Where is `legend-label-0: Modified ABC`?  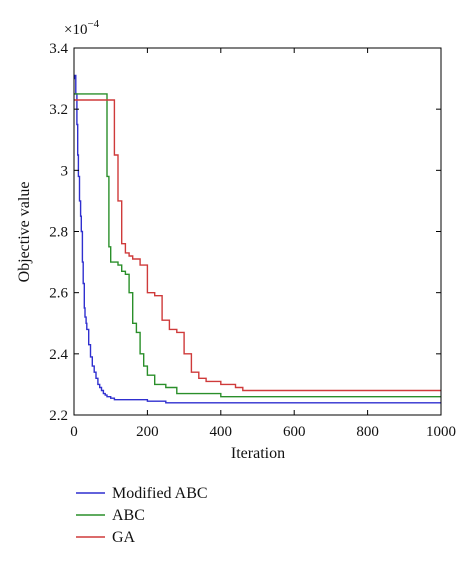 legend-label-0: Modified ABC is located at coordinates (160, 493).